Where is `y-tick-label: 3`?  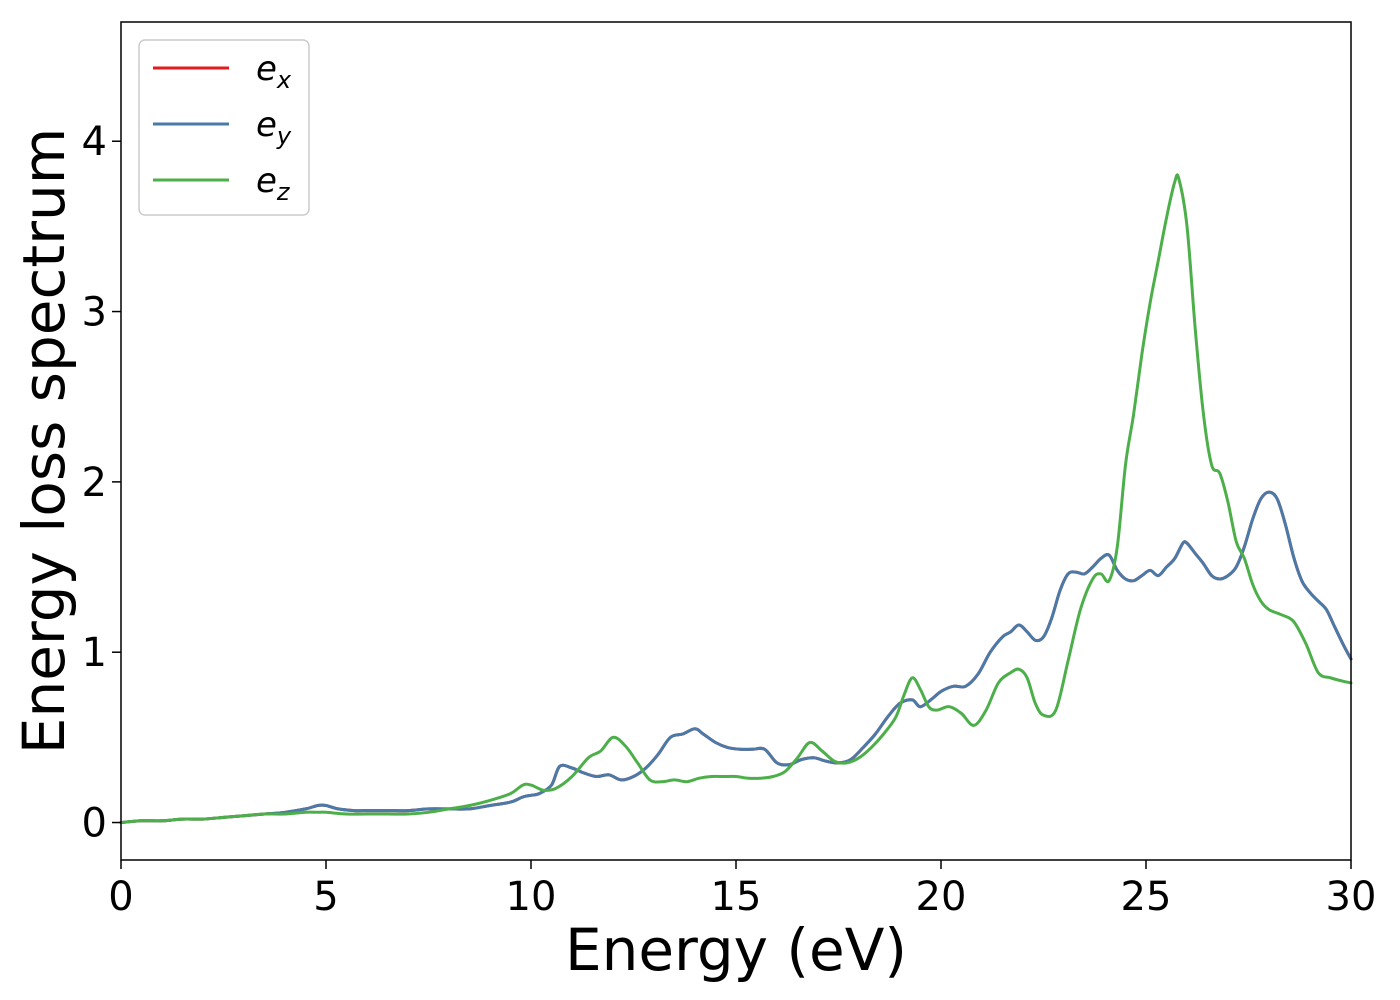 y-tick-label: 3 is located at coordinates (94, 313).